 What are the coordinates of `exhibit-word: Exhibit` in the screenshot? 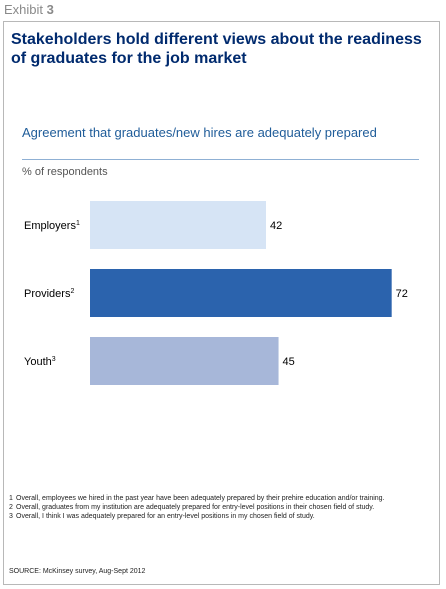 It's located at (24, 9).